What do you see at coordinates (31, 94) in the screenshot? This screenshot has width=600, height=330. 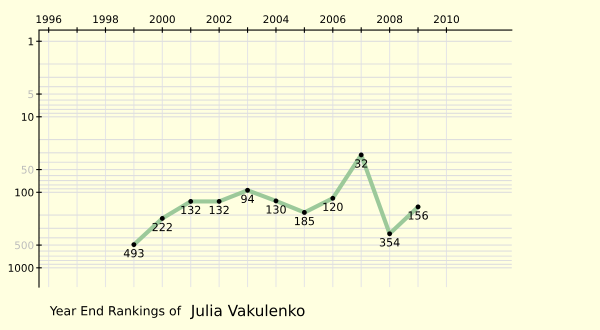 I see `y-tick-label: 5` at bounding box center [31, 94].